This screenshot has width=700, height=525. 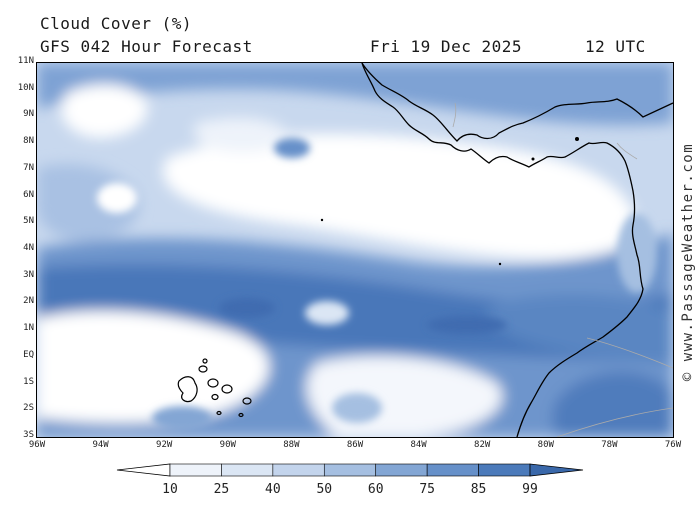 What do you see at coordinates (170, 489) in the screenshot?
I see `colorbar-label: 10` at bounding box center [170, 489].